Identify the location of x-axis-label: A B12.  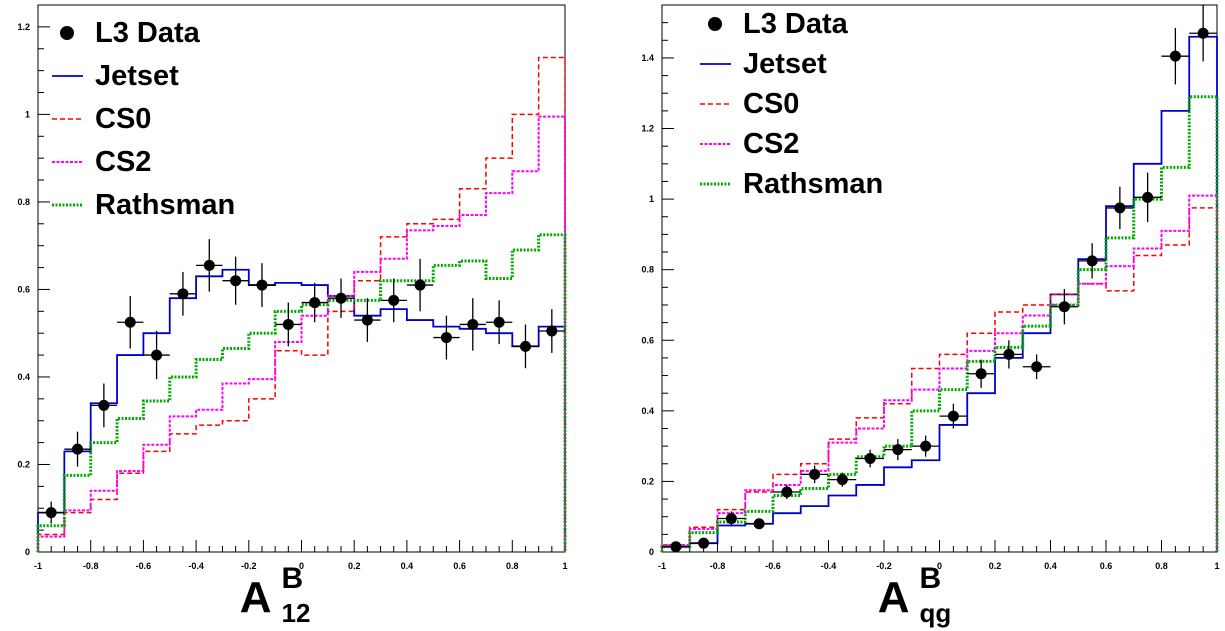
(275, 595).